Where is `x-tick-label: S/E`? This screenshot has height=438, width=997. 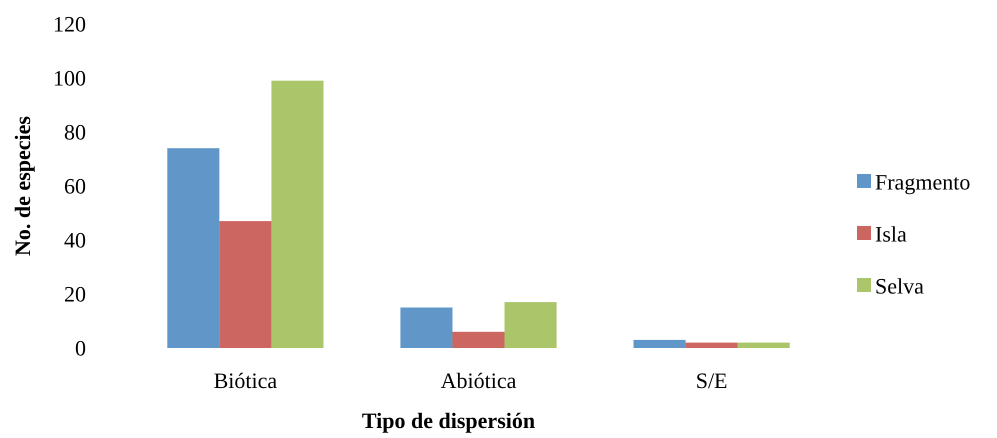 x-tick-label: S/E is located at coordinates (712, 380).